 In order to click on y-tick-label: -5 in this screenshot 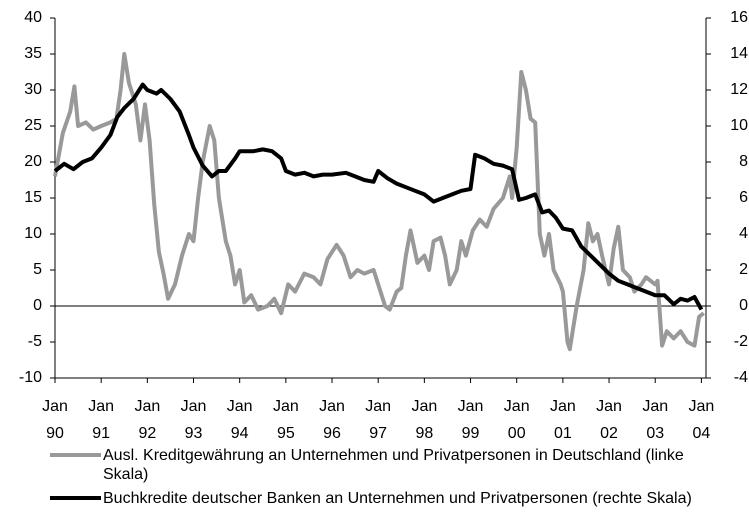, I will do `click(35, 341)`.